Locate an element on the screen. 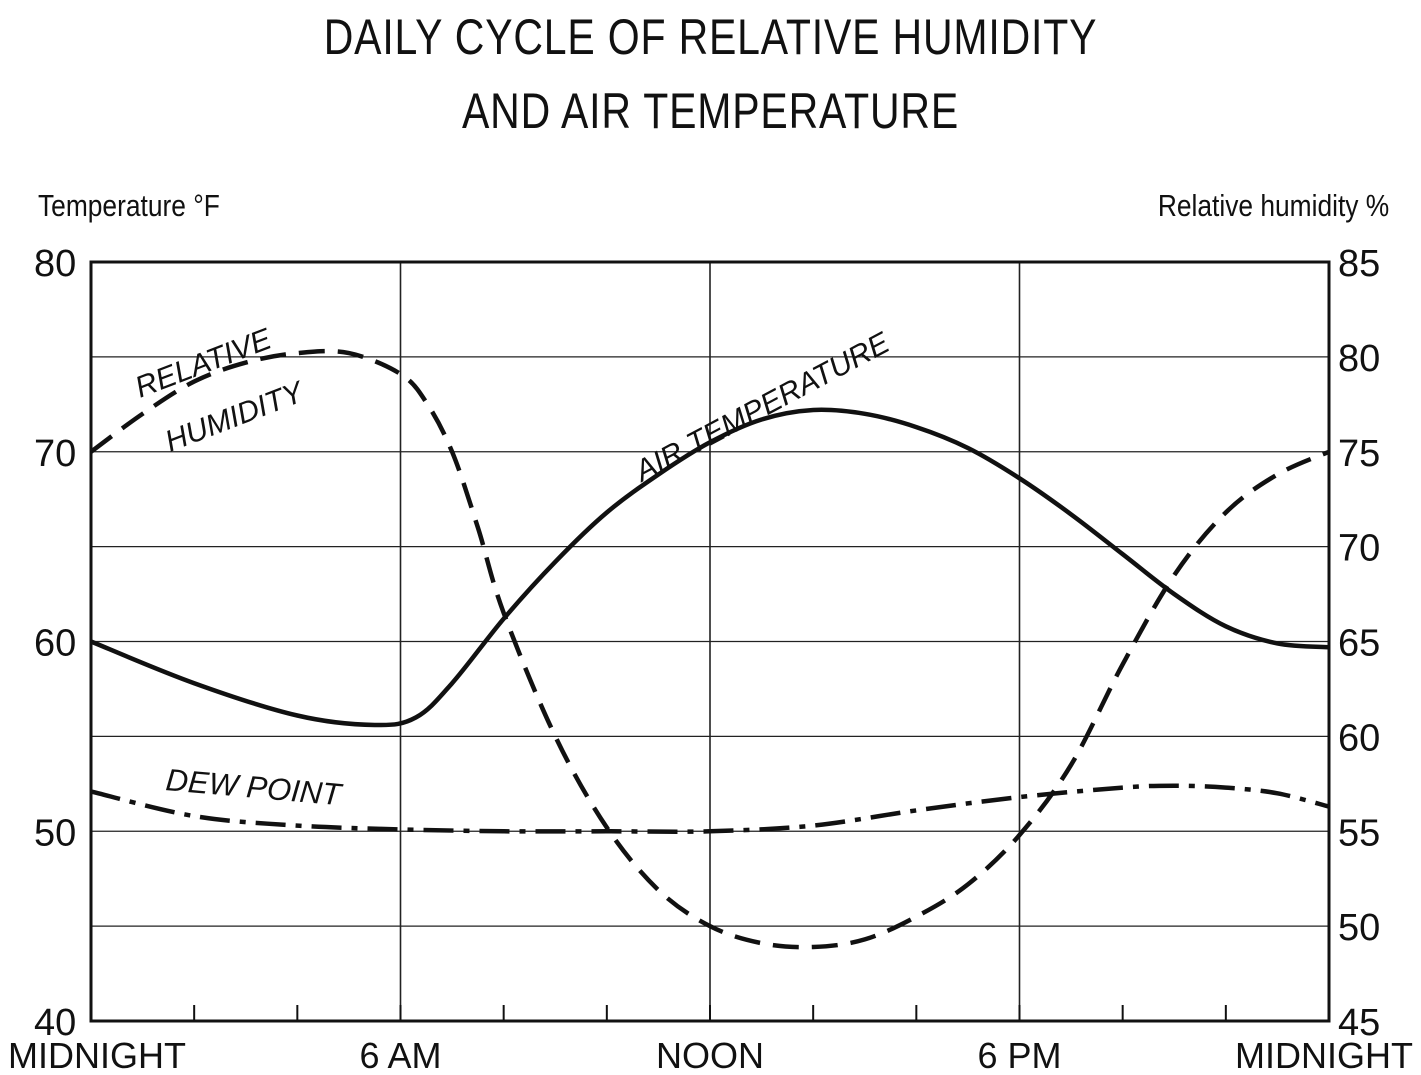 This screenshot has height=1075, width=1421. x-tick-label: 6 AM is located at coordinates (400, 1055).